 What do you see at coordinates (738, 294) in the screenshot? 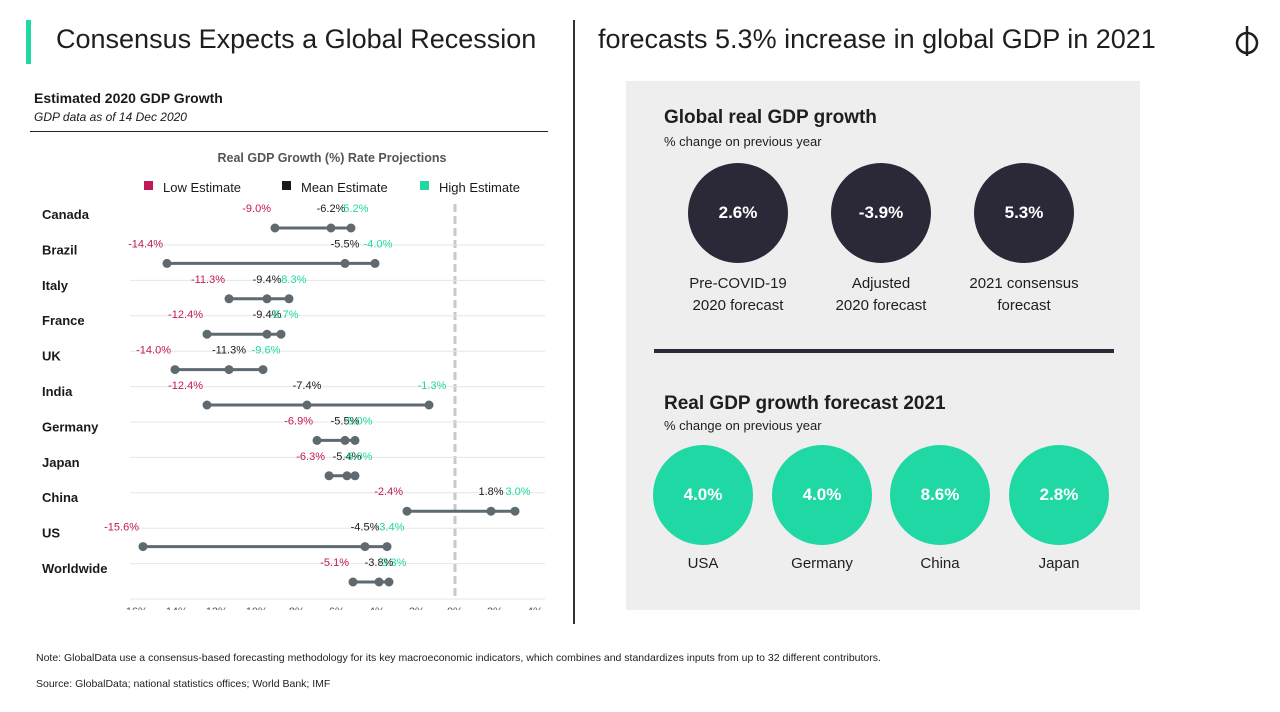
I see `global-label-pre-covid: Pre-COVID-19 2020 forecast` at bounding box center [738, 294].